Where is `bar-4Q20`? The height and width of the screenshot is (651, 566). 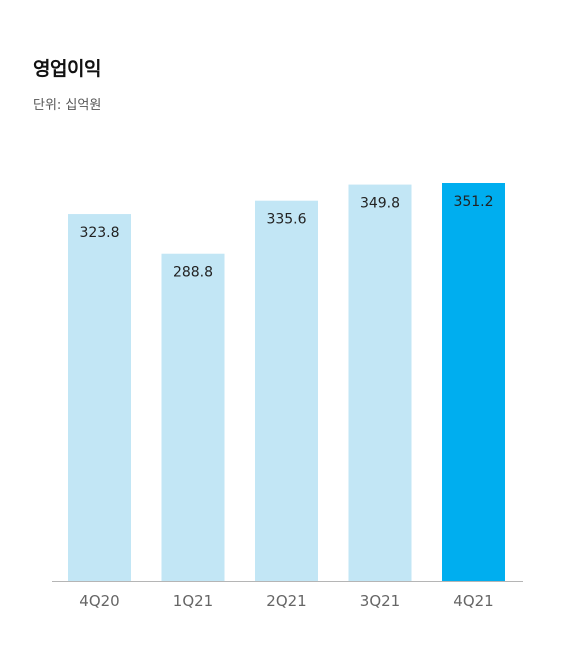 bar-4Q20 is located at coordinates (99, 397).